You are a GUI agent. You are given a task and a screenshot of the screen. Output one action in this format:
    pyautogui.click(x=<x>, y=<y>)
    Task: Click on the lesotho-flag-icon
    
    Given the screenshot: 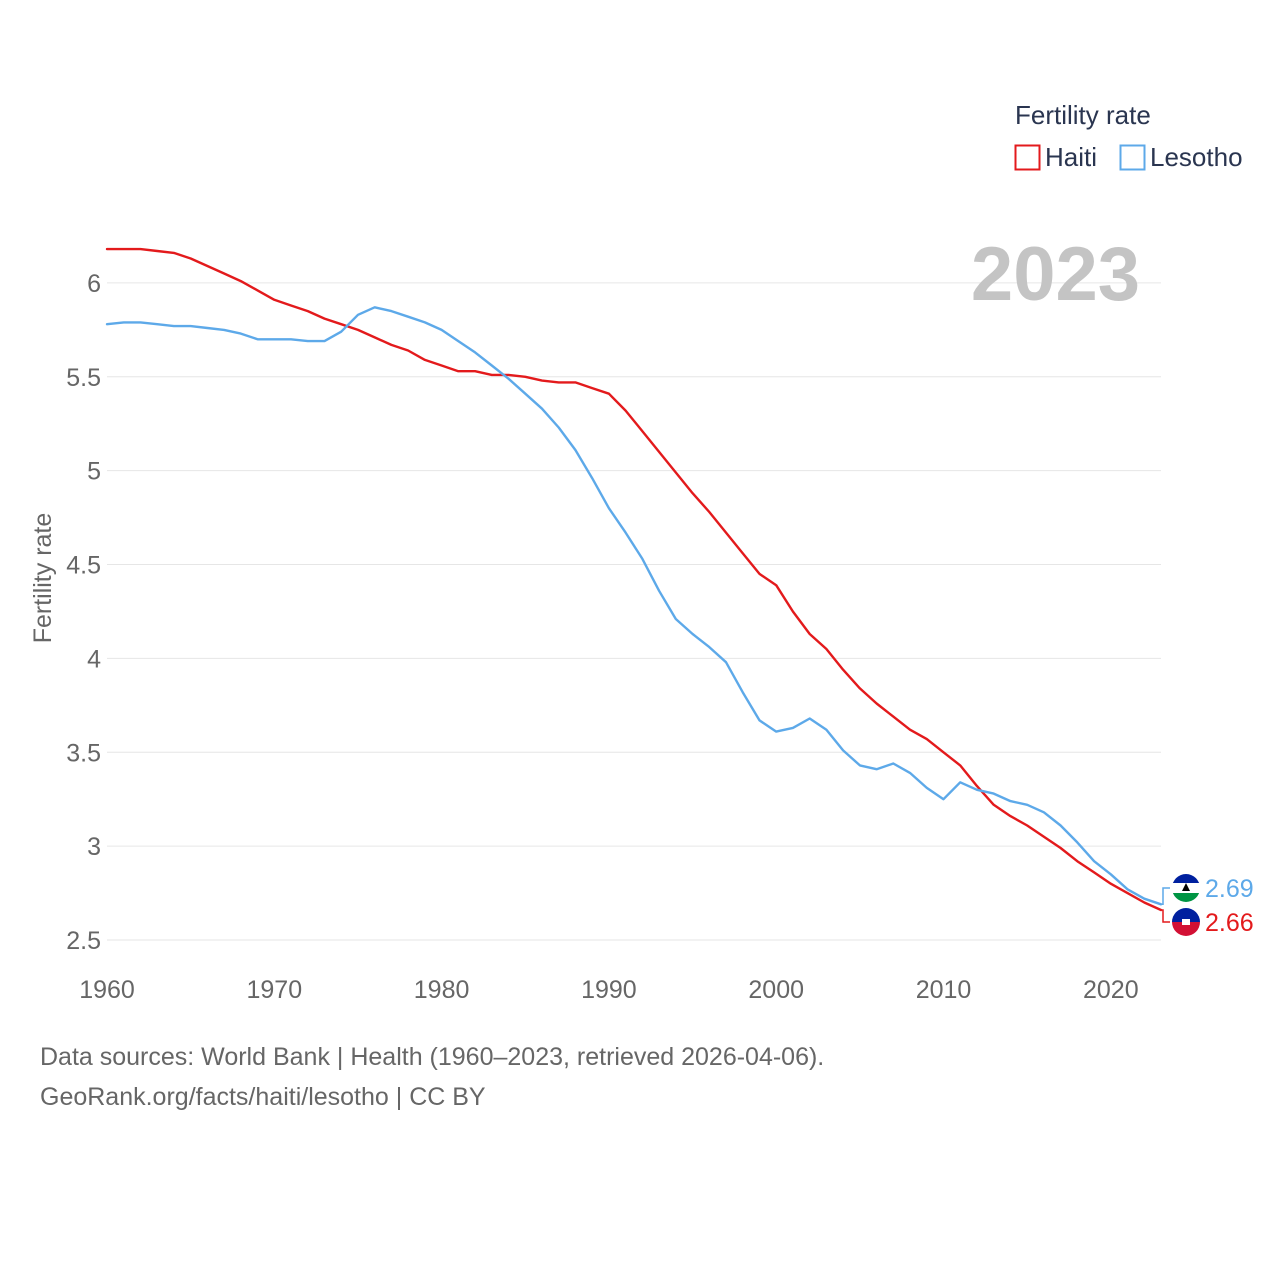 What is the action you would take?
    pyautogui.click(x=1186, y=888)
    